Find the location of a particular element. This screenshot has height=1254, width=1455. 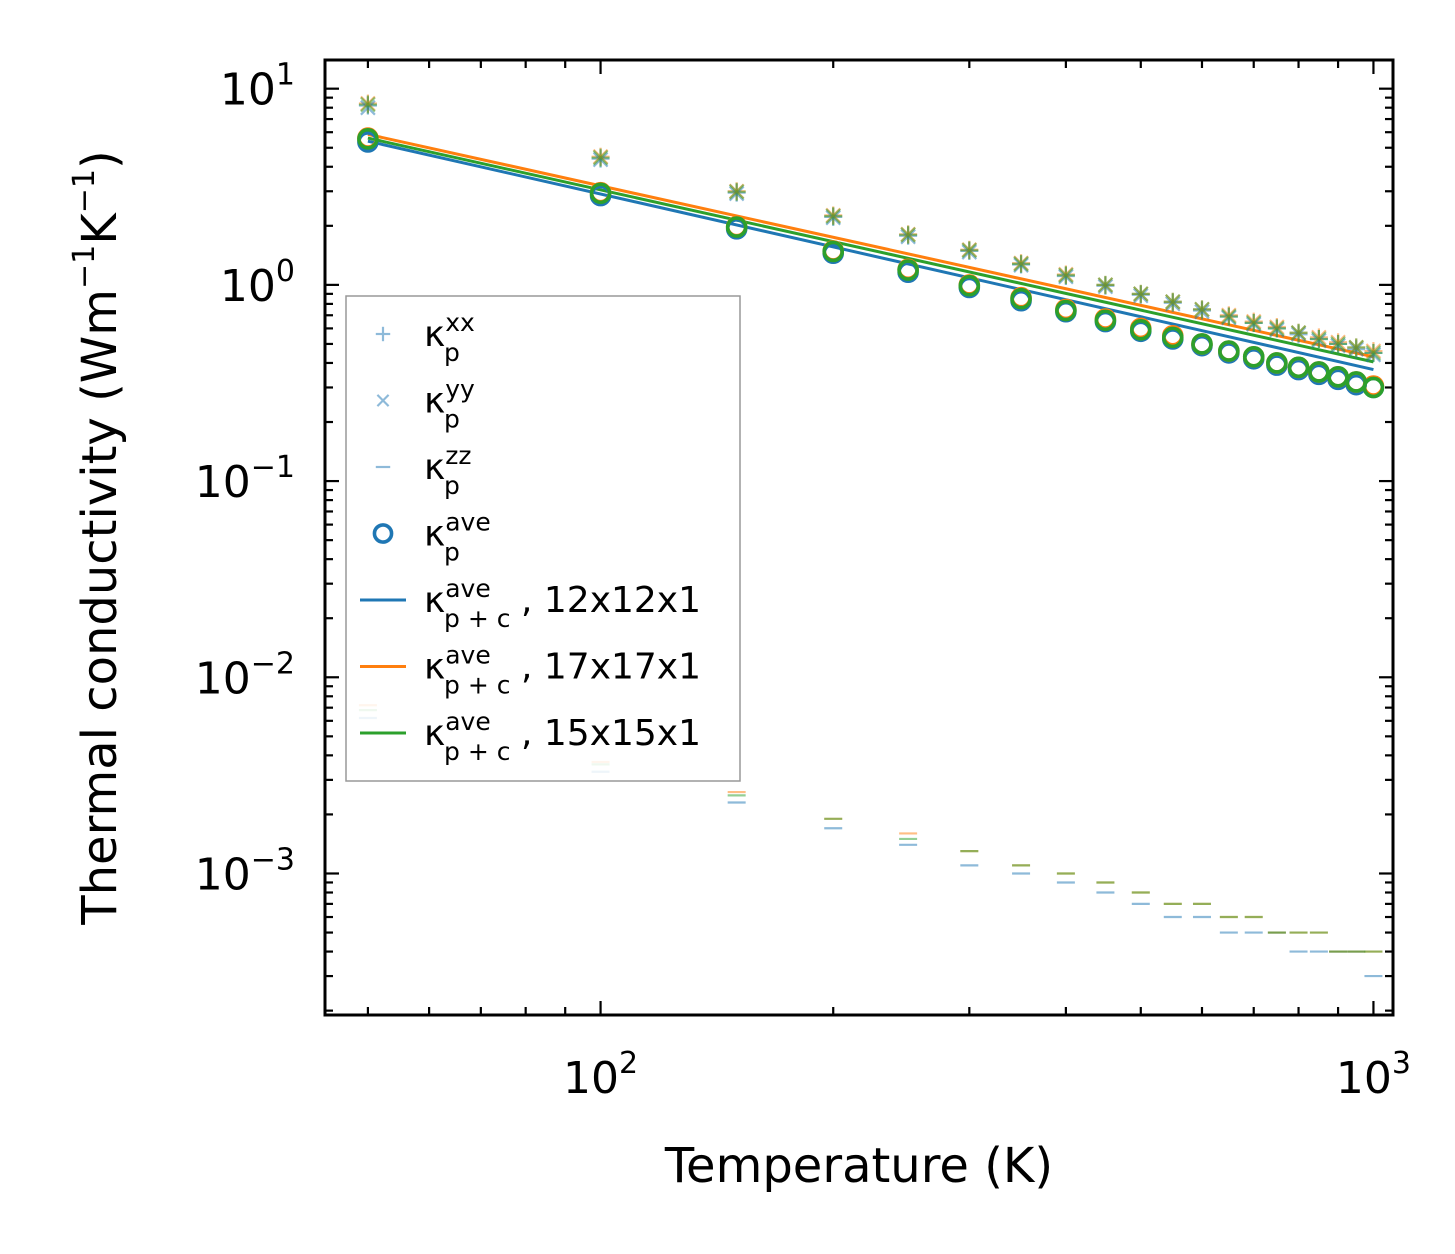

y-tick-label: 10⁻¹ is located at coordinates (245, 479).